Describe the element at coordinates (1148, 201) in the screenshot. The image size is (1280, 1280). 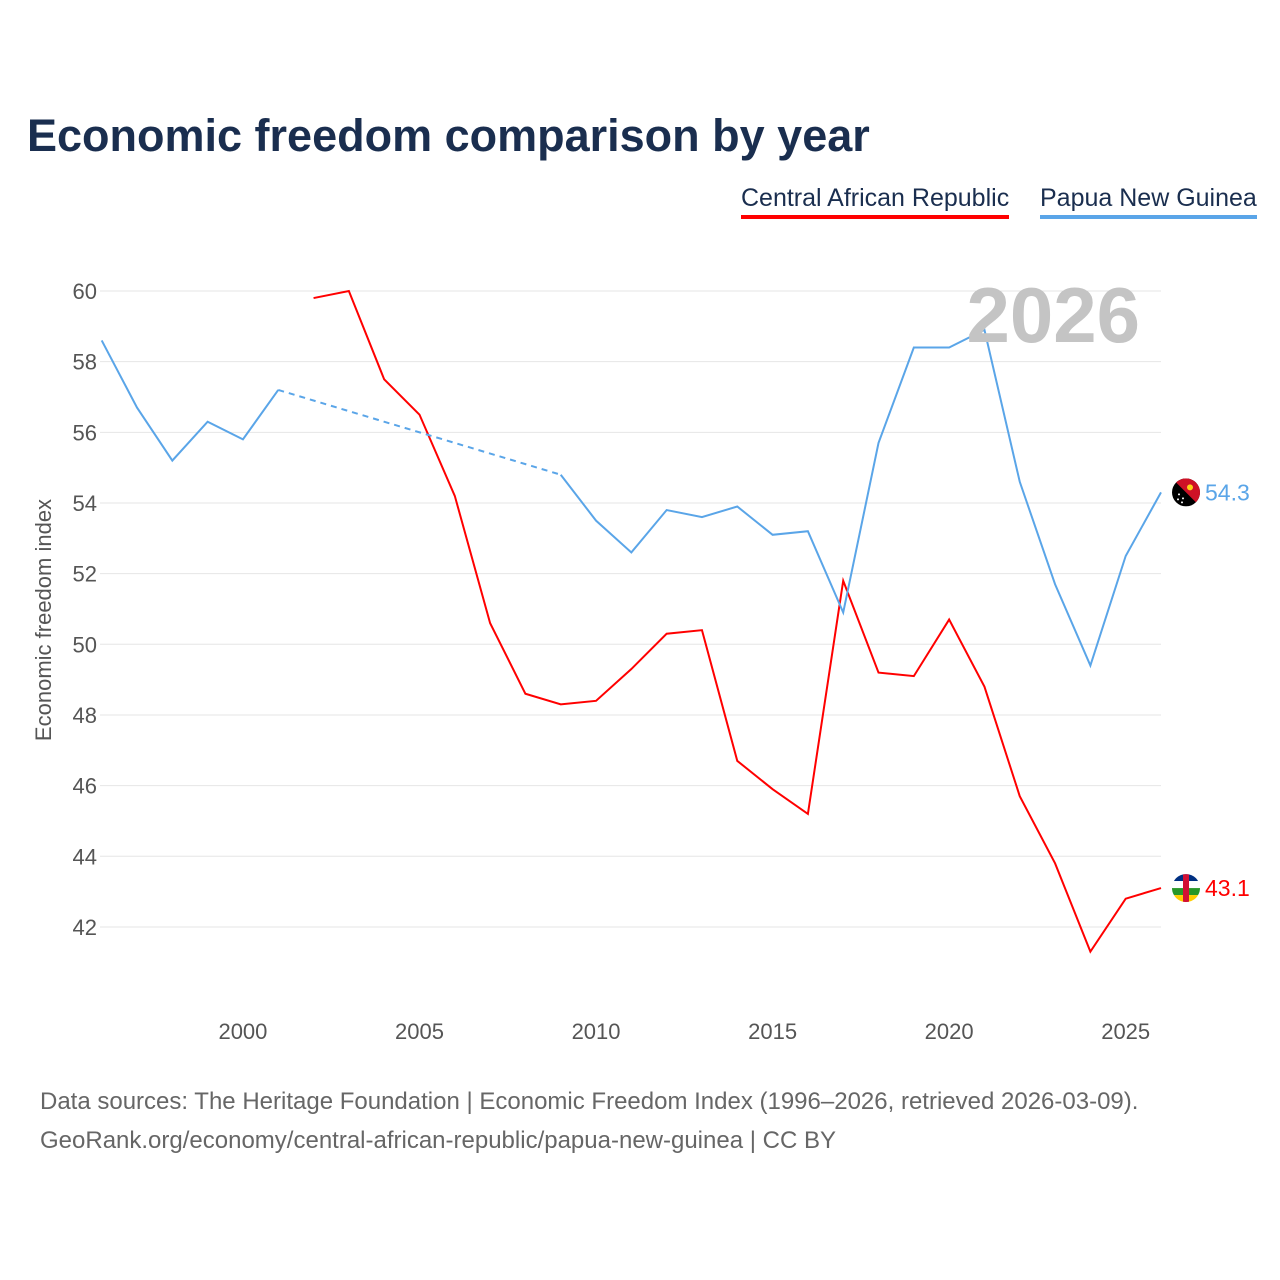
I see `legend-papua-new-guinea: Papua New Guinea` at that location.